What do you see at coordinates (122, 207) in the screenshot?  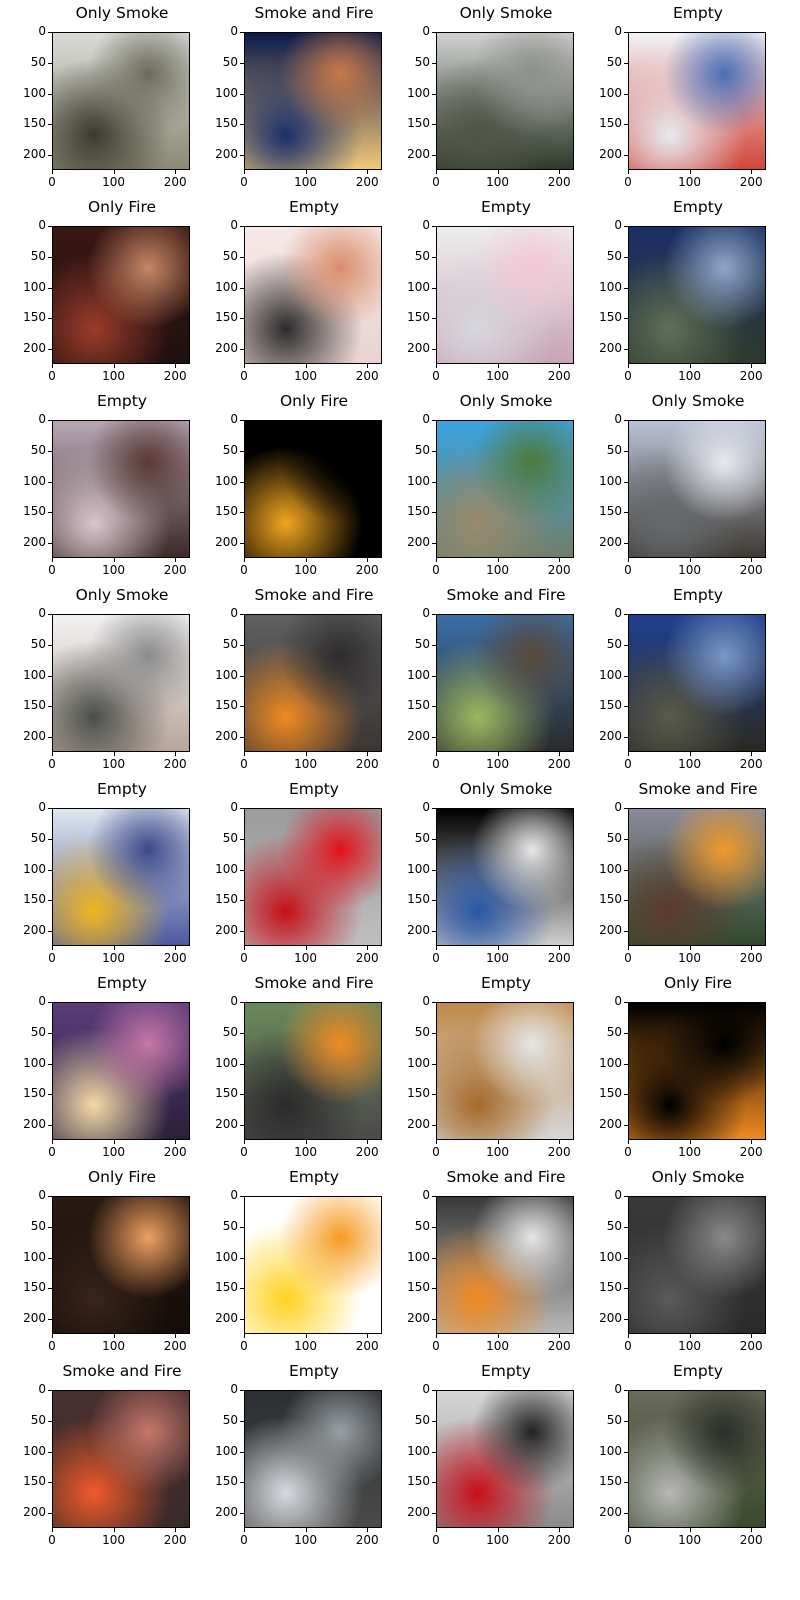 I see `panel-title: Only Fire` at bounding box center [122, 207].